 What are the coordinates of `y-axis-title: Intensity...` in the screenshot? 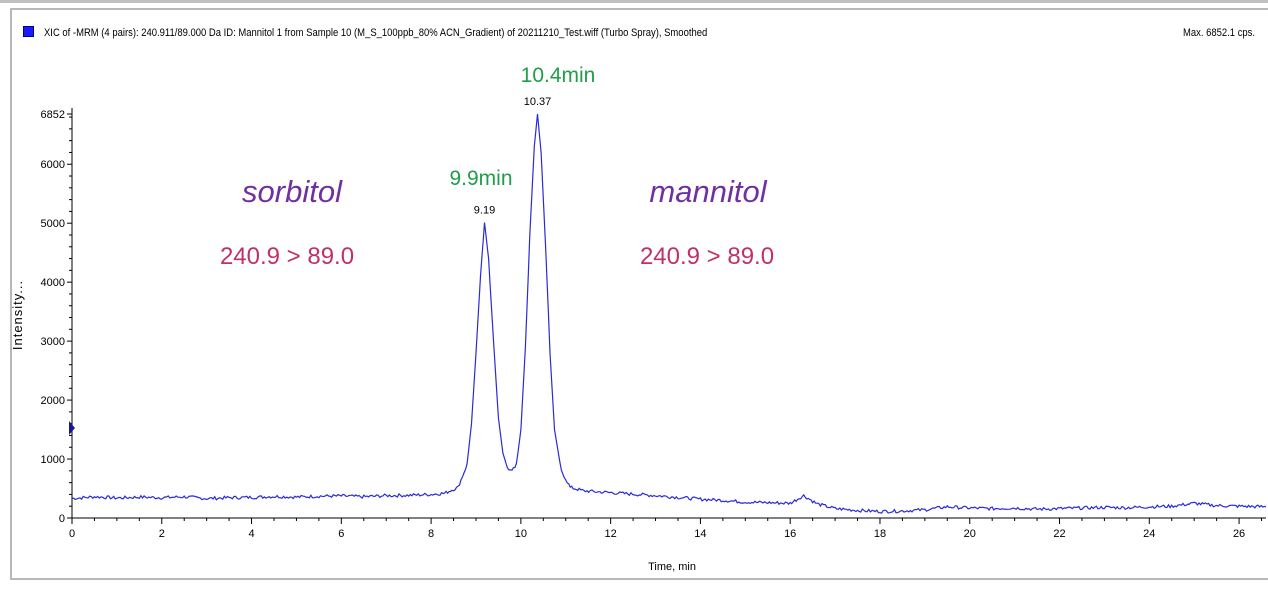 It's located at (17, 315).